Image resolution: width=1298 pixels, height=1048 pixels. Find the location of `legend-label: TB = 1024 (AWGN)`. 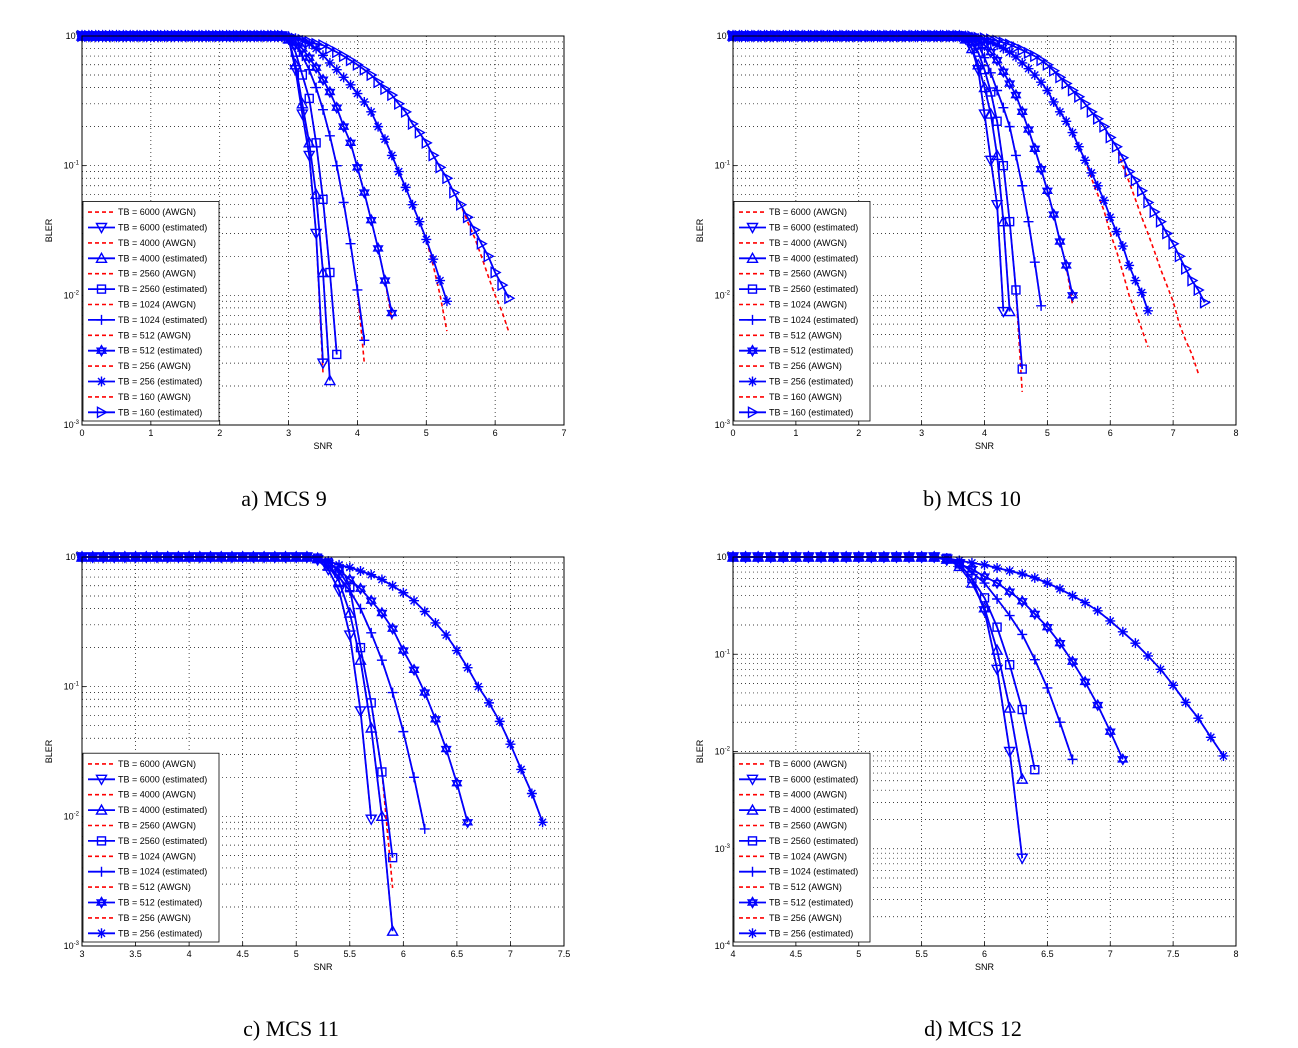

legend-label: TB = 1024 (AWGN) is located at coordinates (808, 856).